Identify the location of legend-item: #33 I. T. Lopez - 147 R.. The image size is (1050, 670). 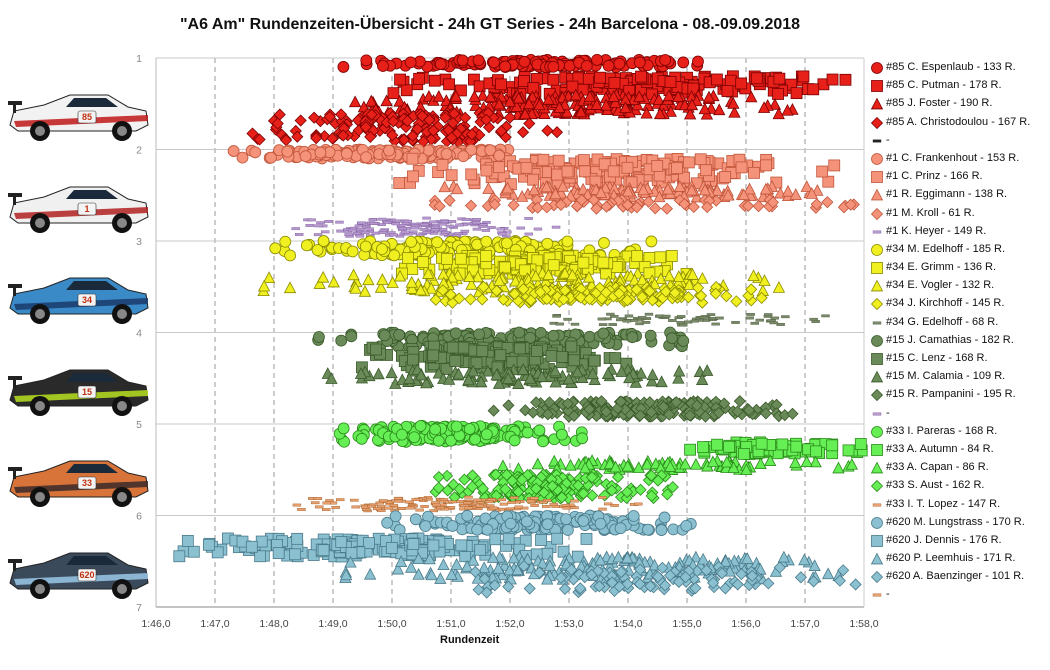
(959, 504).